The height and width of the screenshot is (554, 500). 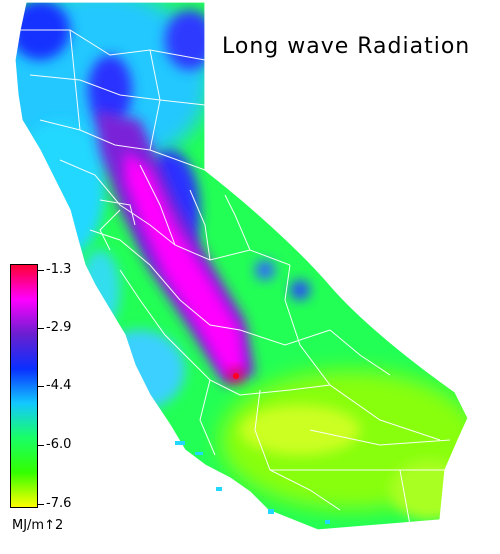 What do you see at coordinates (24, 386) in the screenshot?
I see `color-scale-legend` at bounding box center [24, 386].